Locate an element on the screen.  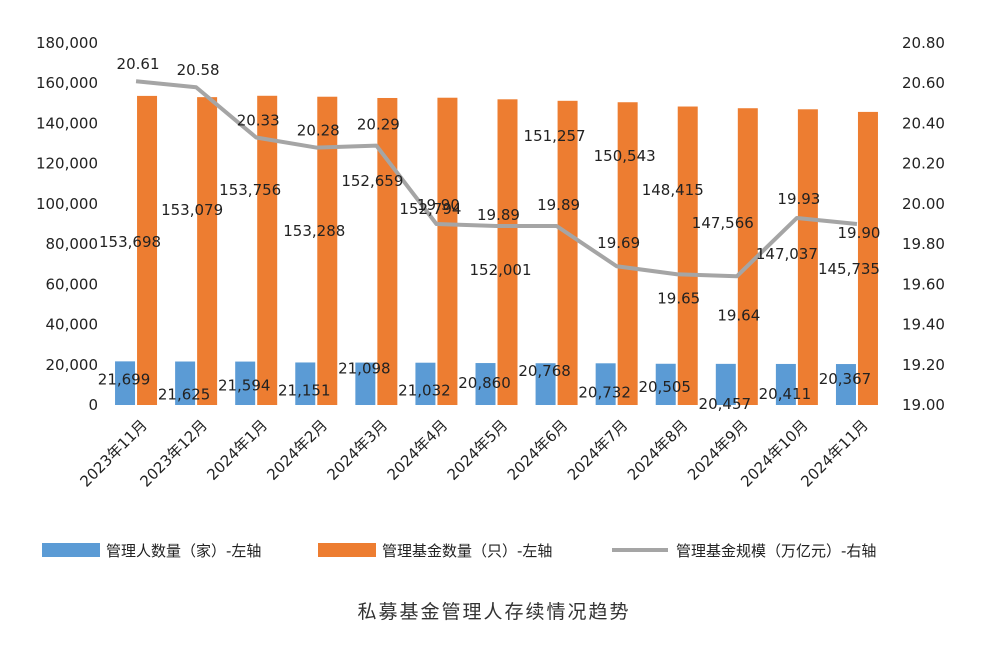
legend-swatch-managers is located at coordinates (71, 550).